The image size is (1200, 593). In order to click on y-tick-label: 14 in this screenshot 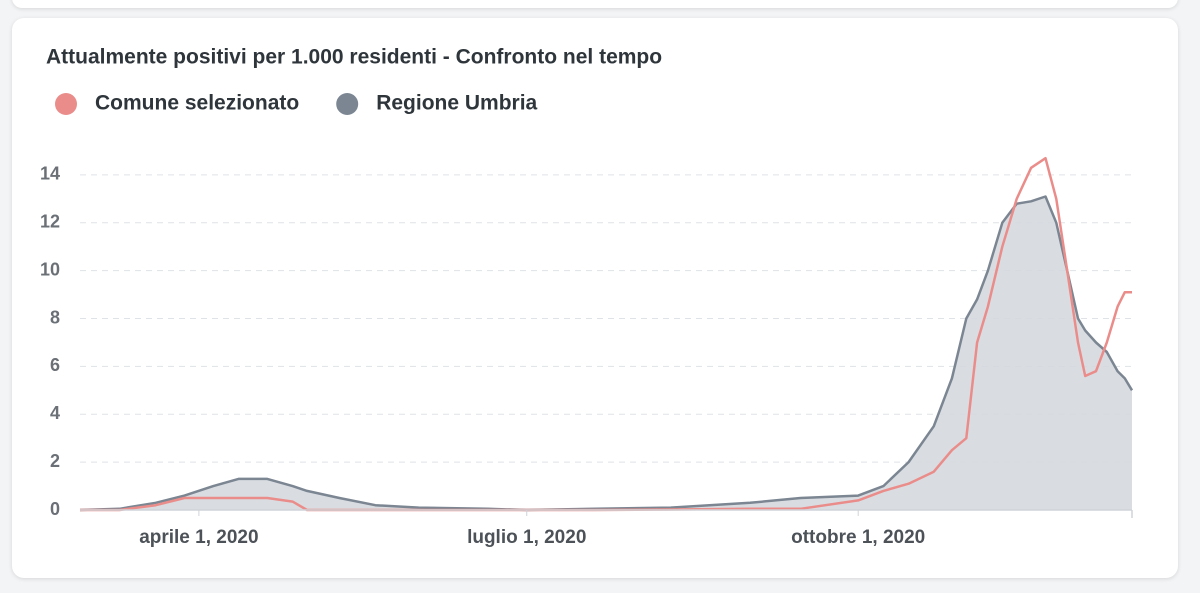, I will do `click(50, 174)`.